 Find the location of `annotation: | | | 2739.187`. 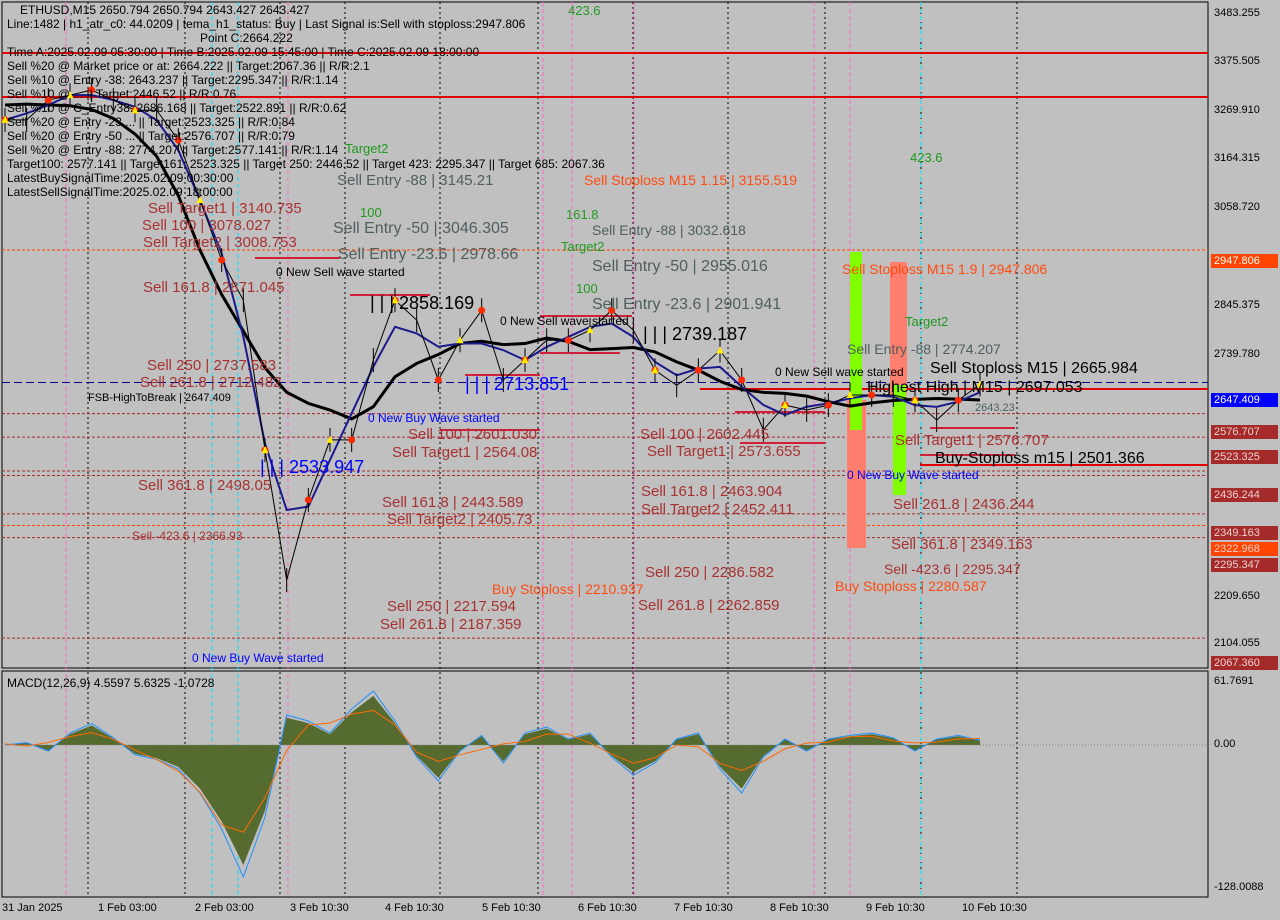

annotation: | | | 2739.187 is located at coordinates (695, 334).